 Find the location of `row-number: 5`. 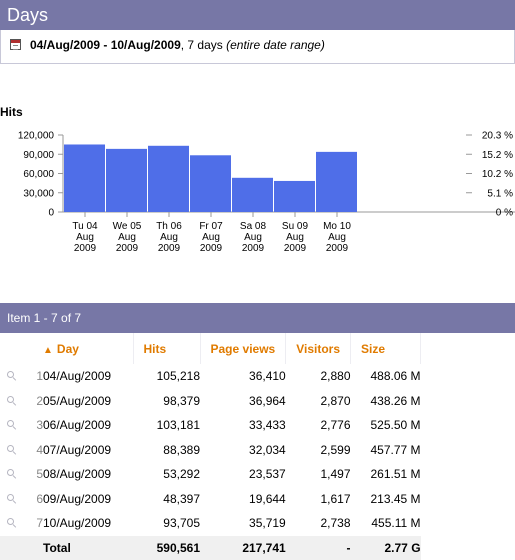

row-number: 5 is located at coordinates (39, 474).